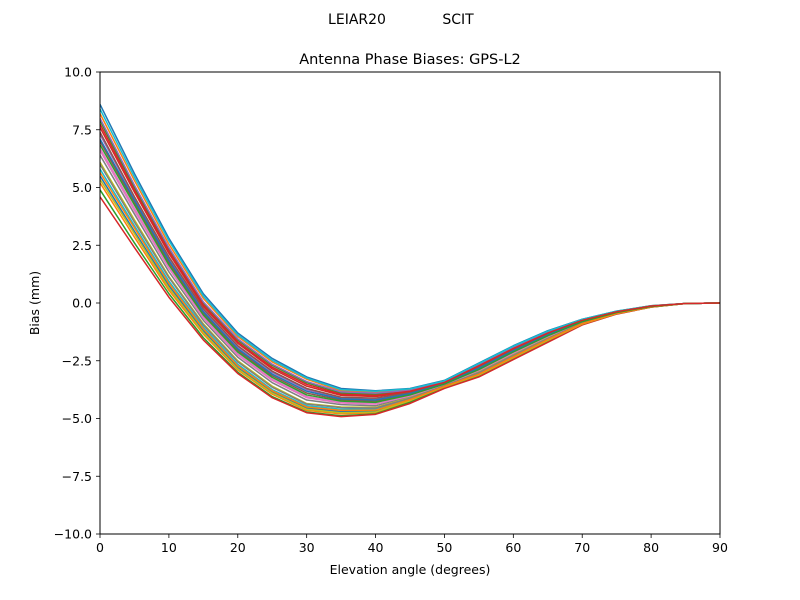 The height and width of the screenshot is (600, 800). Describe the element at coordinates (513, 547) in the screenshot. I see `x-tick-label: 60` at that location.